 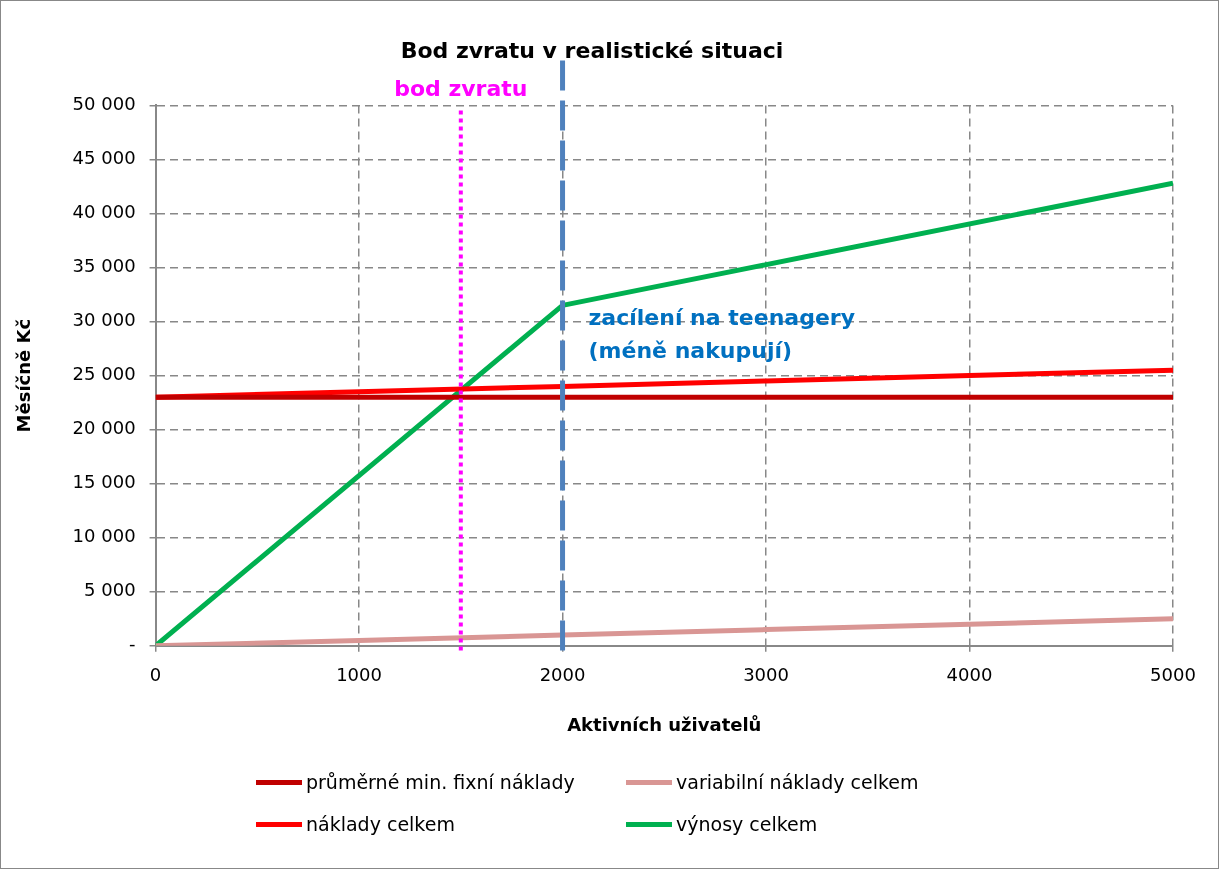 What do you see at coordinates (104, 158) in the screenshot?
I see `y-tick-label: 45 000` at bounding box center [104, 158].